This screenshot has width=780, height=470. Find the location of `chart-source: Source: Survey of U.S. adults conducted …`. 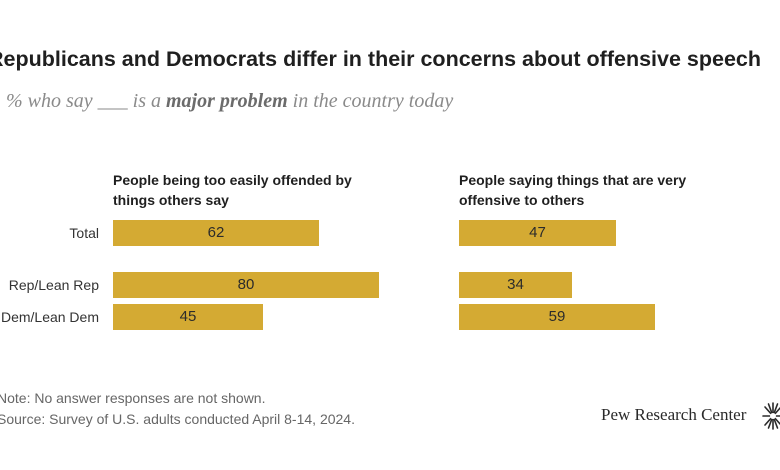

chart-source: Source: Survey of U.S. adults conducted … is located at coordinates (177, 419).